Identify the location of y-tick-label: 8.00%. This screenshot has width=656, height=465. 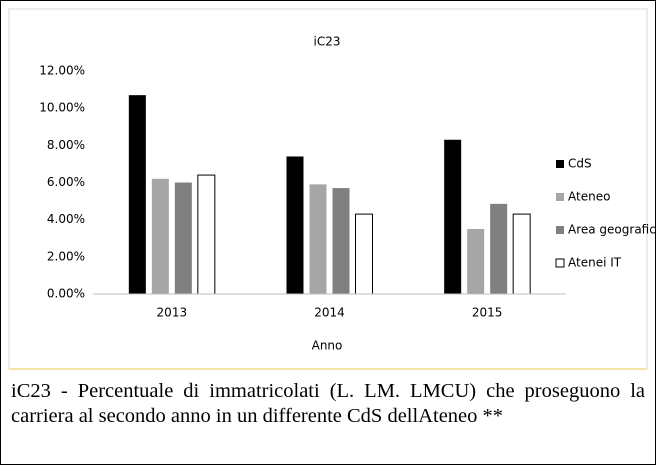
(66, 145).